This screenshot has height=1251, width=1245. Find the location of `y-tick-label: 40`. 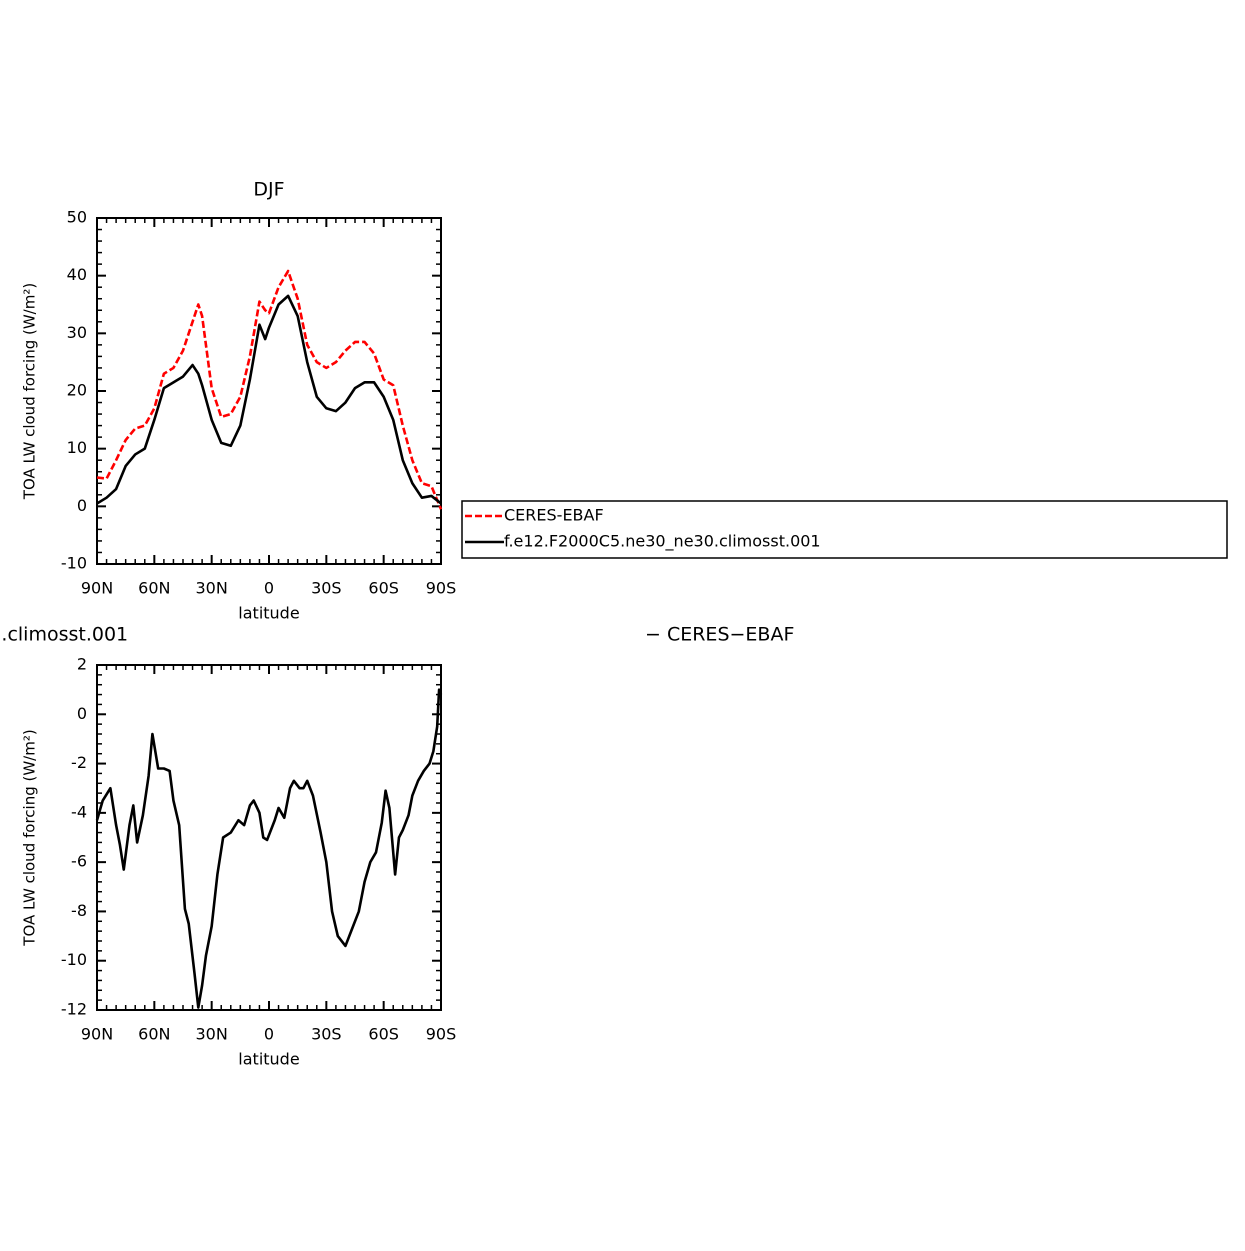

y-tick-label: 40 is located at coordinates (77, 274).